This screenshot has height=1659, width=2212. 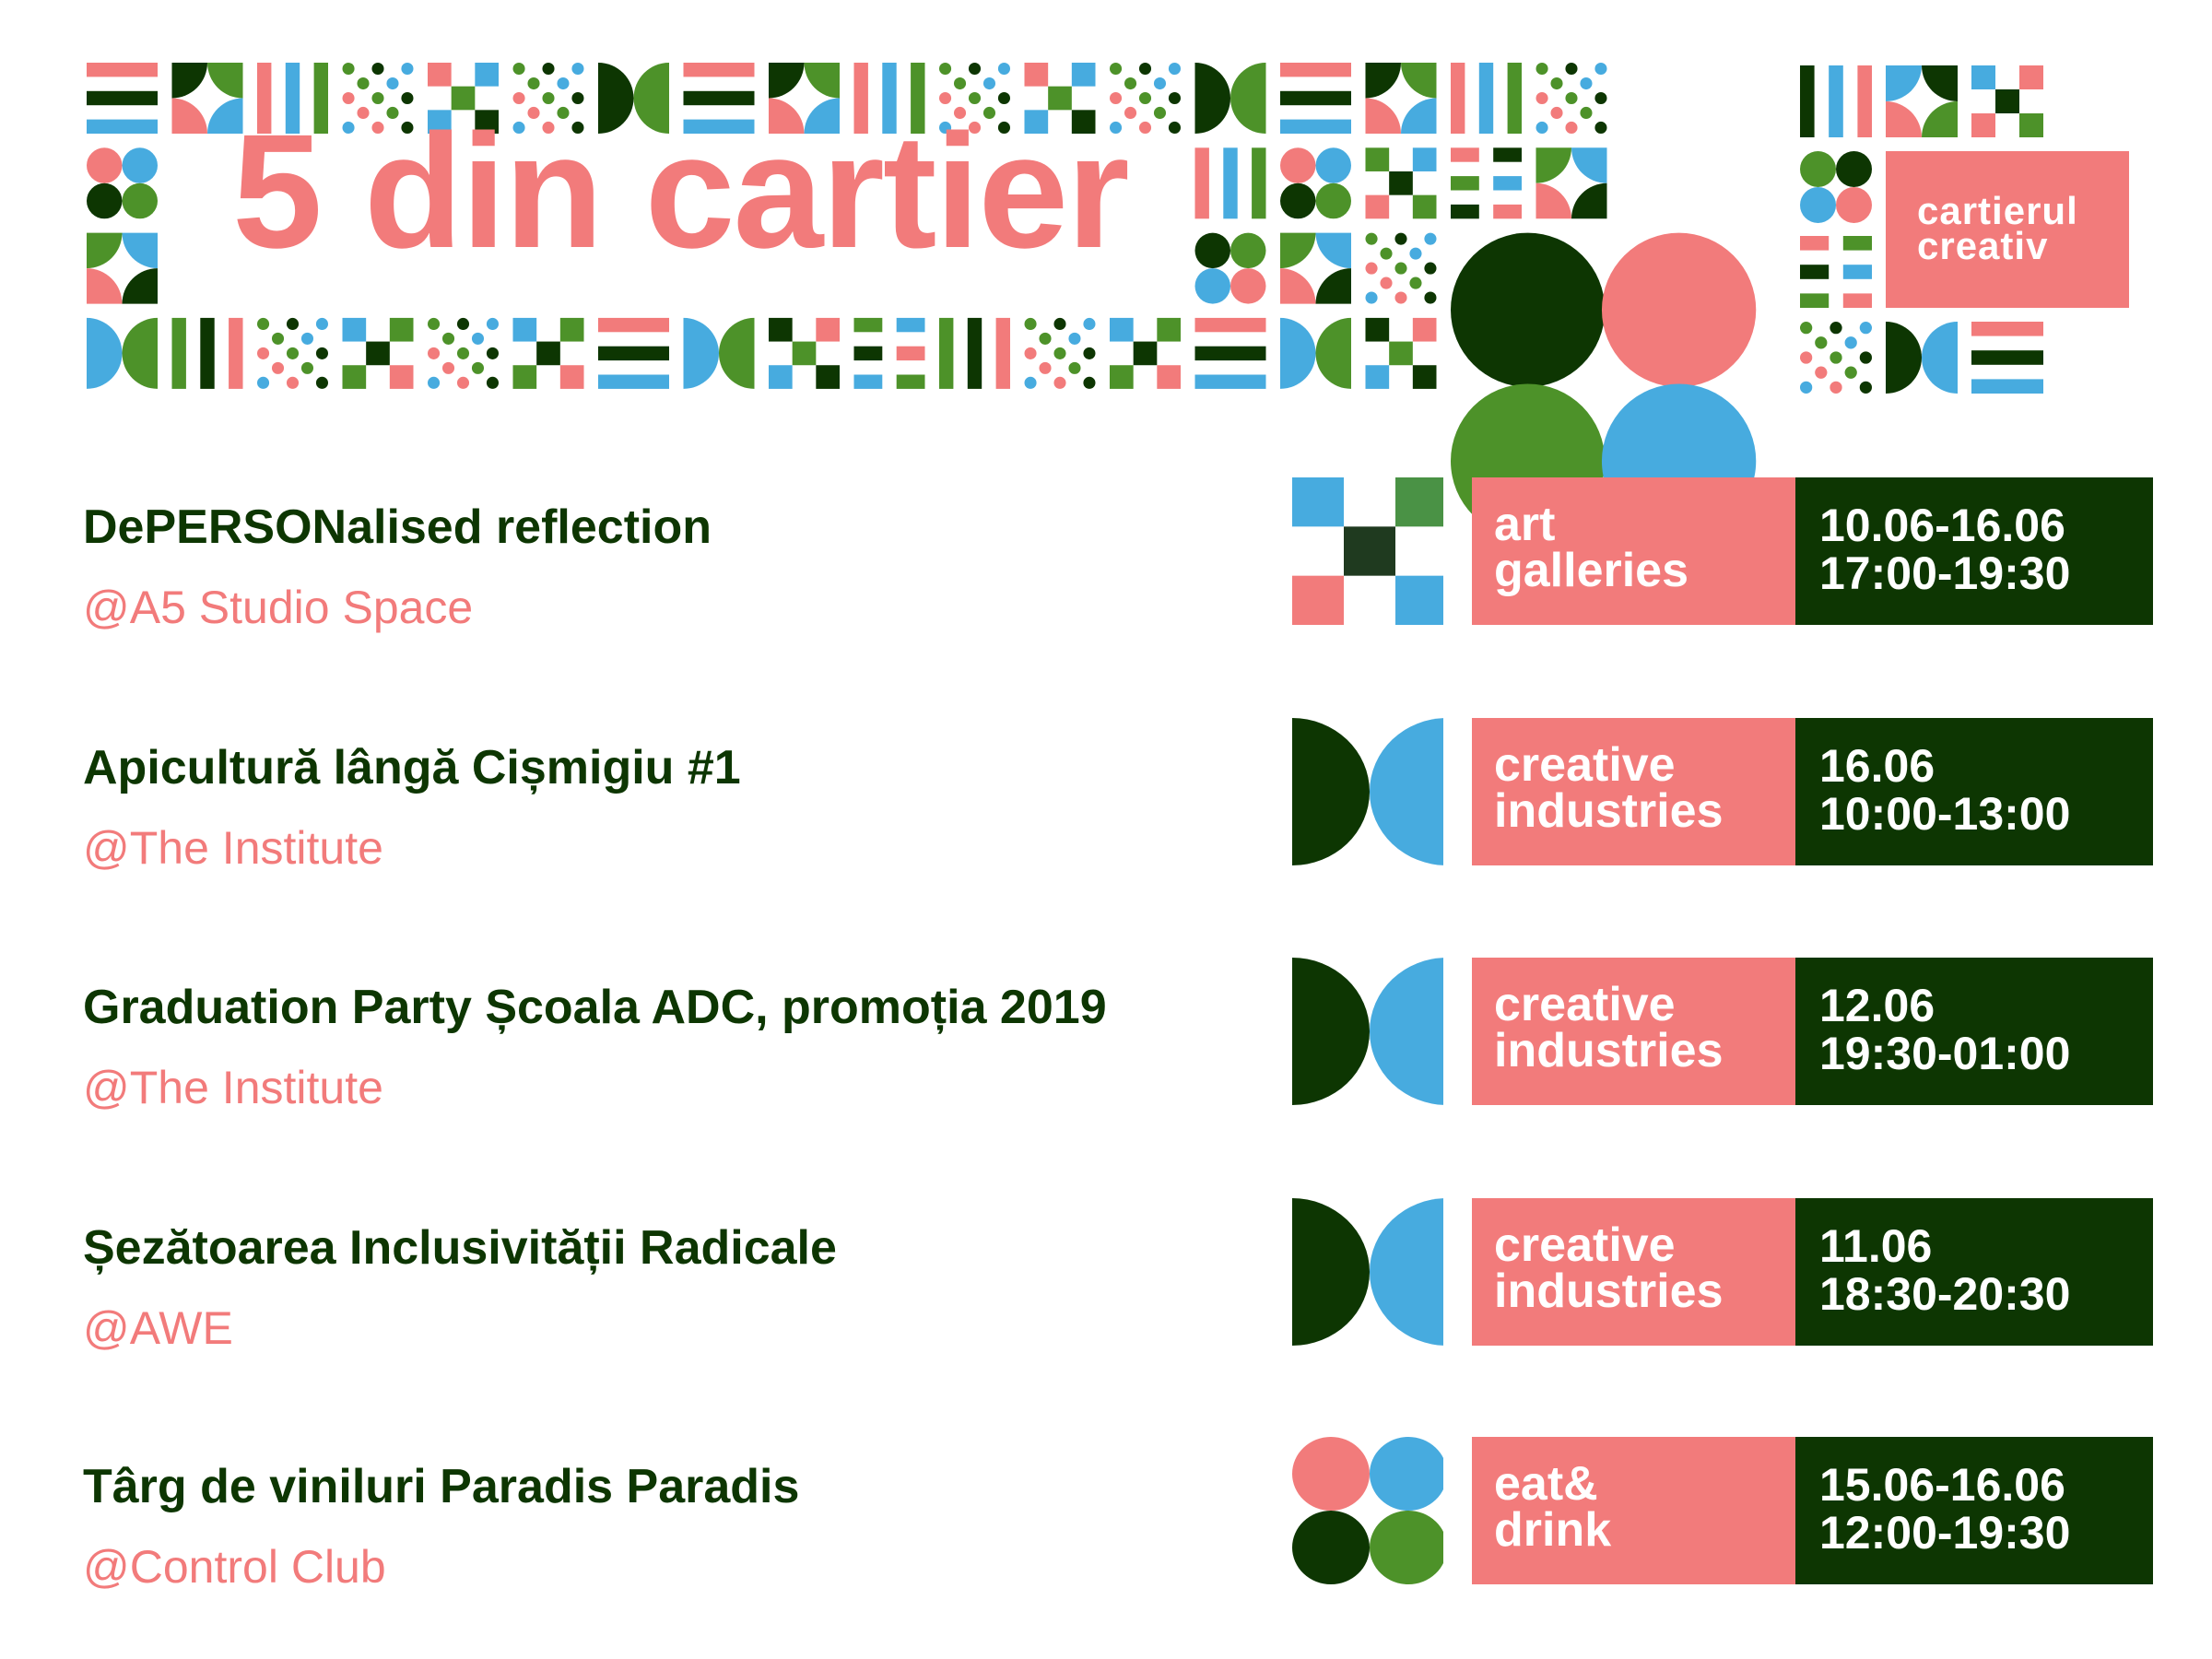 What do you see at coordinates (1585, 1004) in the screenshot?
I see `category-line: creative` at bounding box center [1585, 1004].